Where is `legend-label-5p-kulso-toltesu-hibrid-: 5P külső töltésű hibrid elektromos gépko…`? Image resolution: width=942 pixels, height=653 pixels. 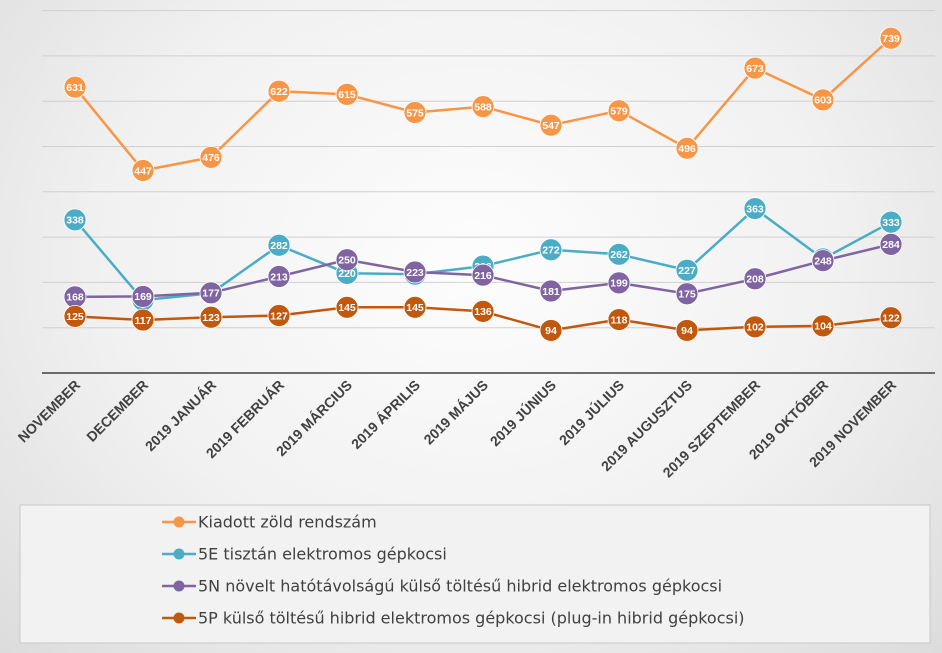 legend-label-5p-kulso-toltesu-hibrid-: 5P külső töltésű hibrid elektromos gépko… is located at coordinates (471, 618).